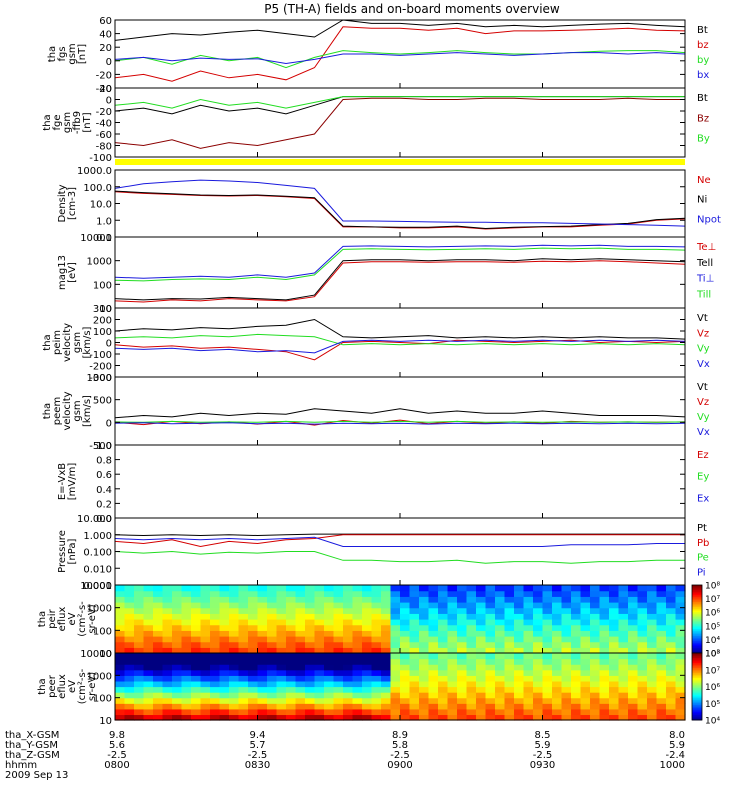 The image size is (750, 804). I want to click on legend-label: Npot, so click(709, 219).